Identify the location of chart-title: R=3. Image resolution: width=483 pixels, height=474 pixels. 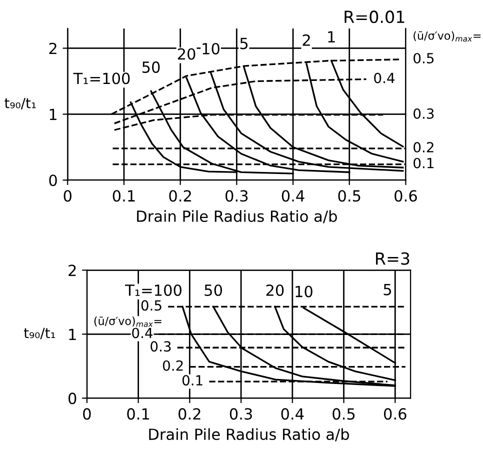
(393, 258).